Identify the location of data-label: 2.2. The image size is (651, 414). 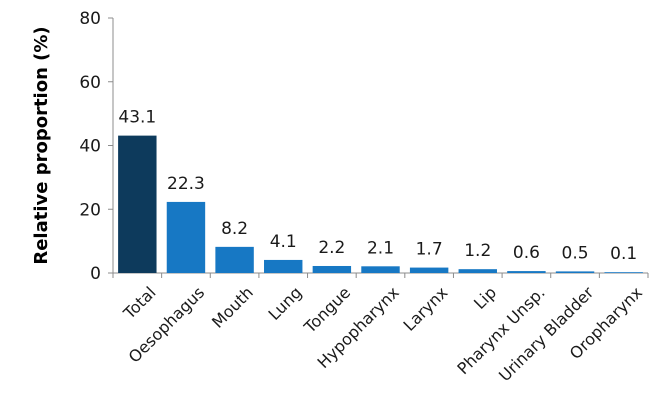
(331, 248).